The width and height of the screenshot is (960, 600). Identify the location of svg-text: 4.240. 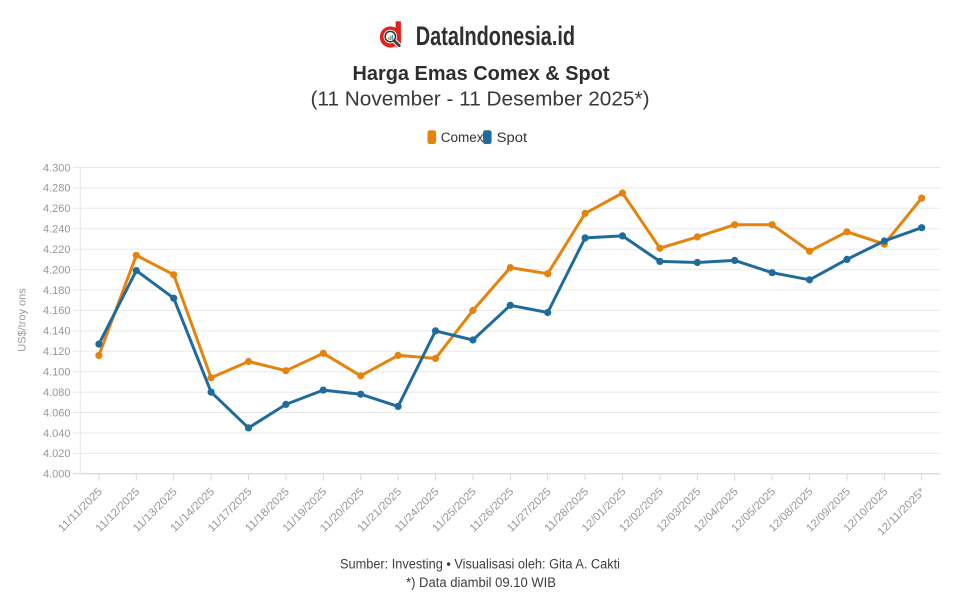
(57, 230).